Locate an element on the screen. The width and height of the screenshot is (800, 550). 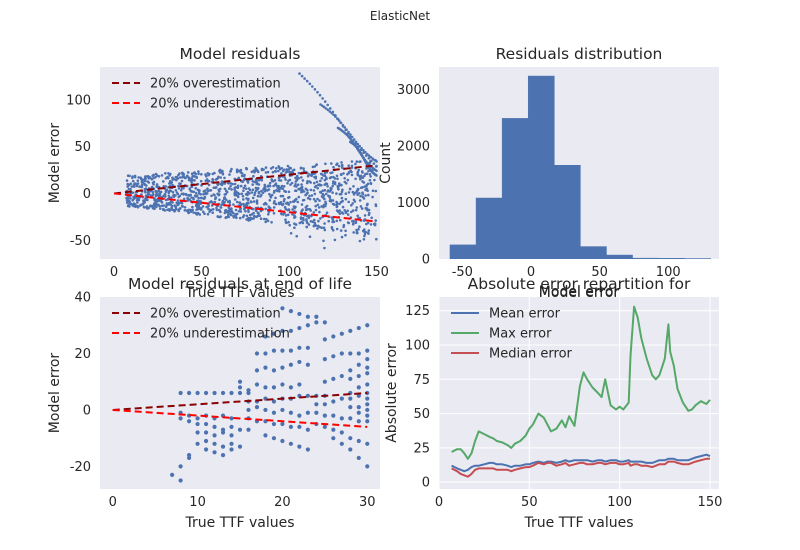
x-axis-label: True TTF values is located at coordinates (239, 523).